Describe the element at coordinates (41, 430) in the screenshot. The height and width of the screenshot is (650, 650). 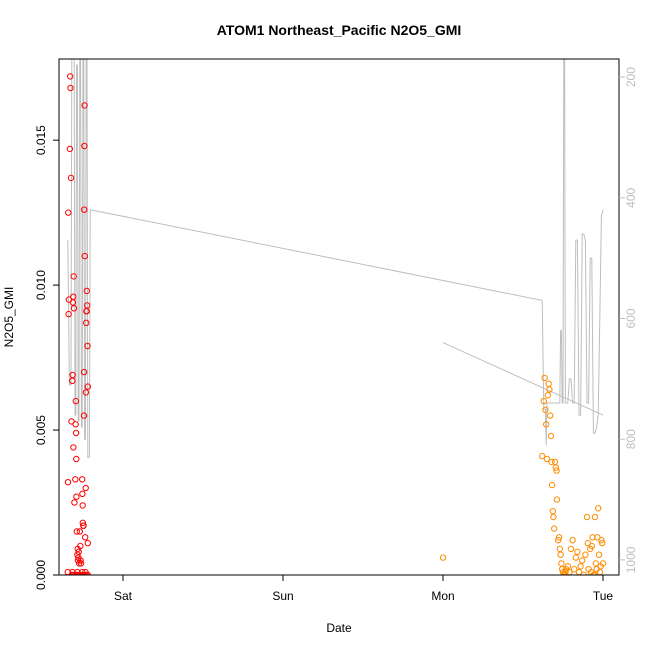
I see `y-tick-label-1: 0.005` at that location.